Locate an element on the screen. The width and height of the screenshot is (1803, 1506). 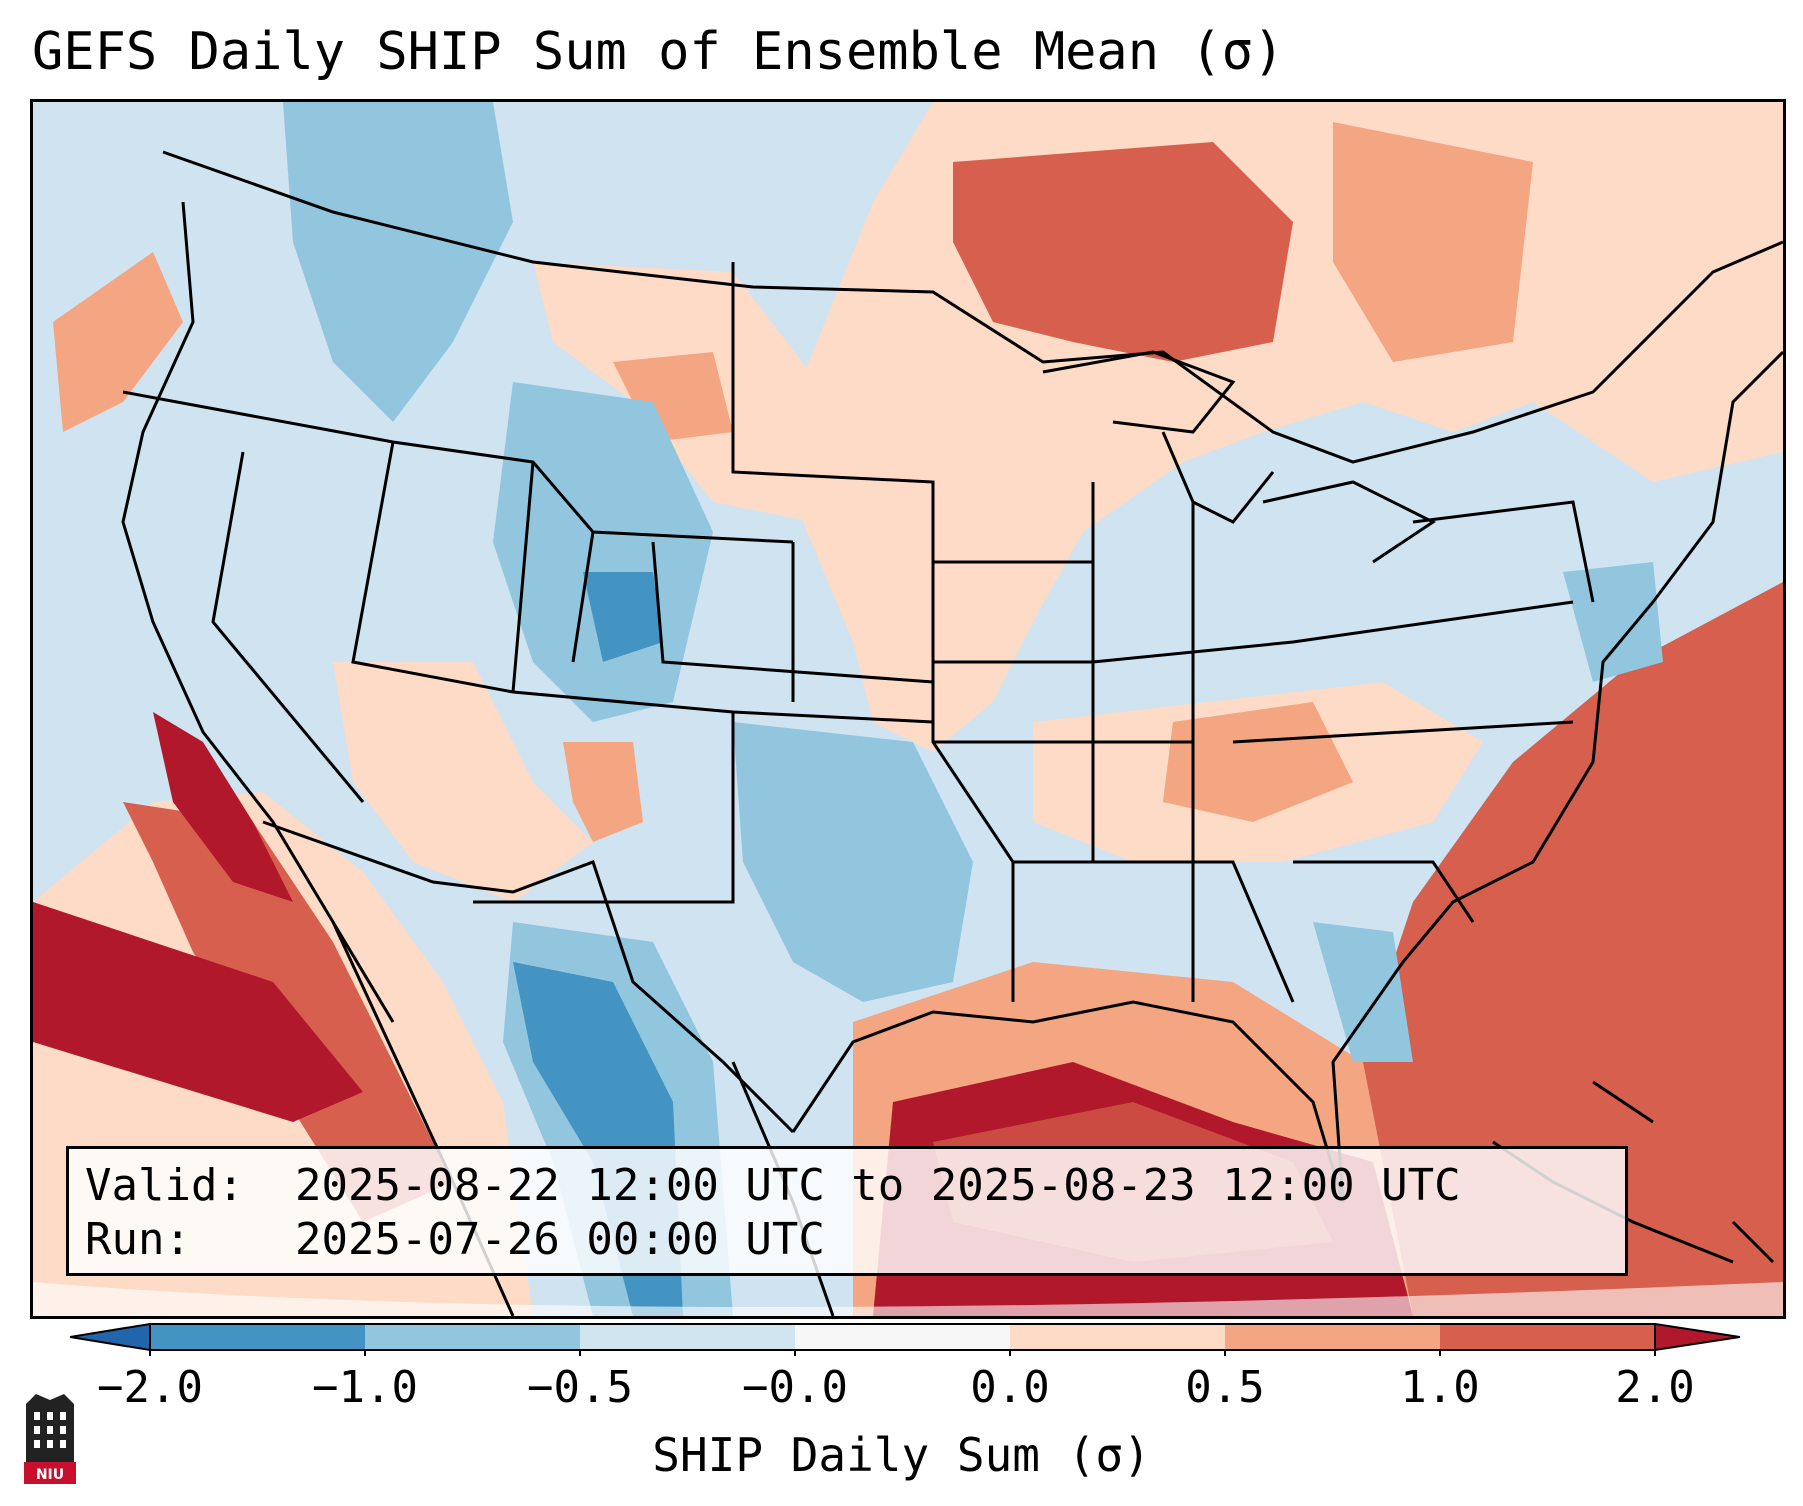
colorbar-tick-label: −0.0 is located at coordinates (795, 1387).